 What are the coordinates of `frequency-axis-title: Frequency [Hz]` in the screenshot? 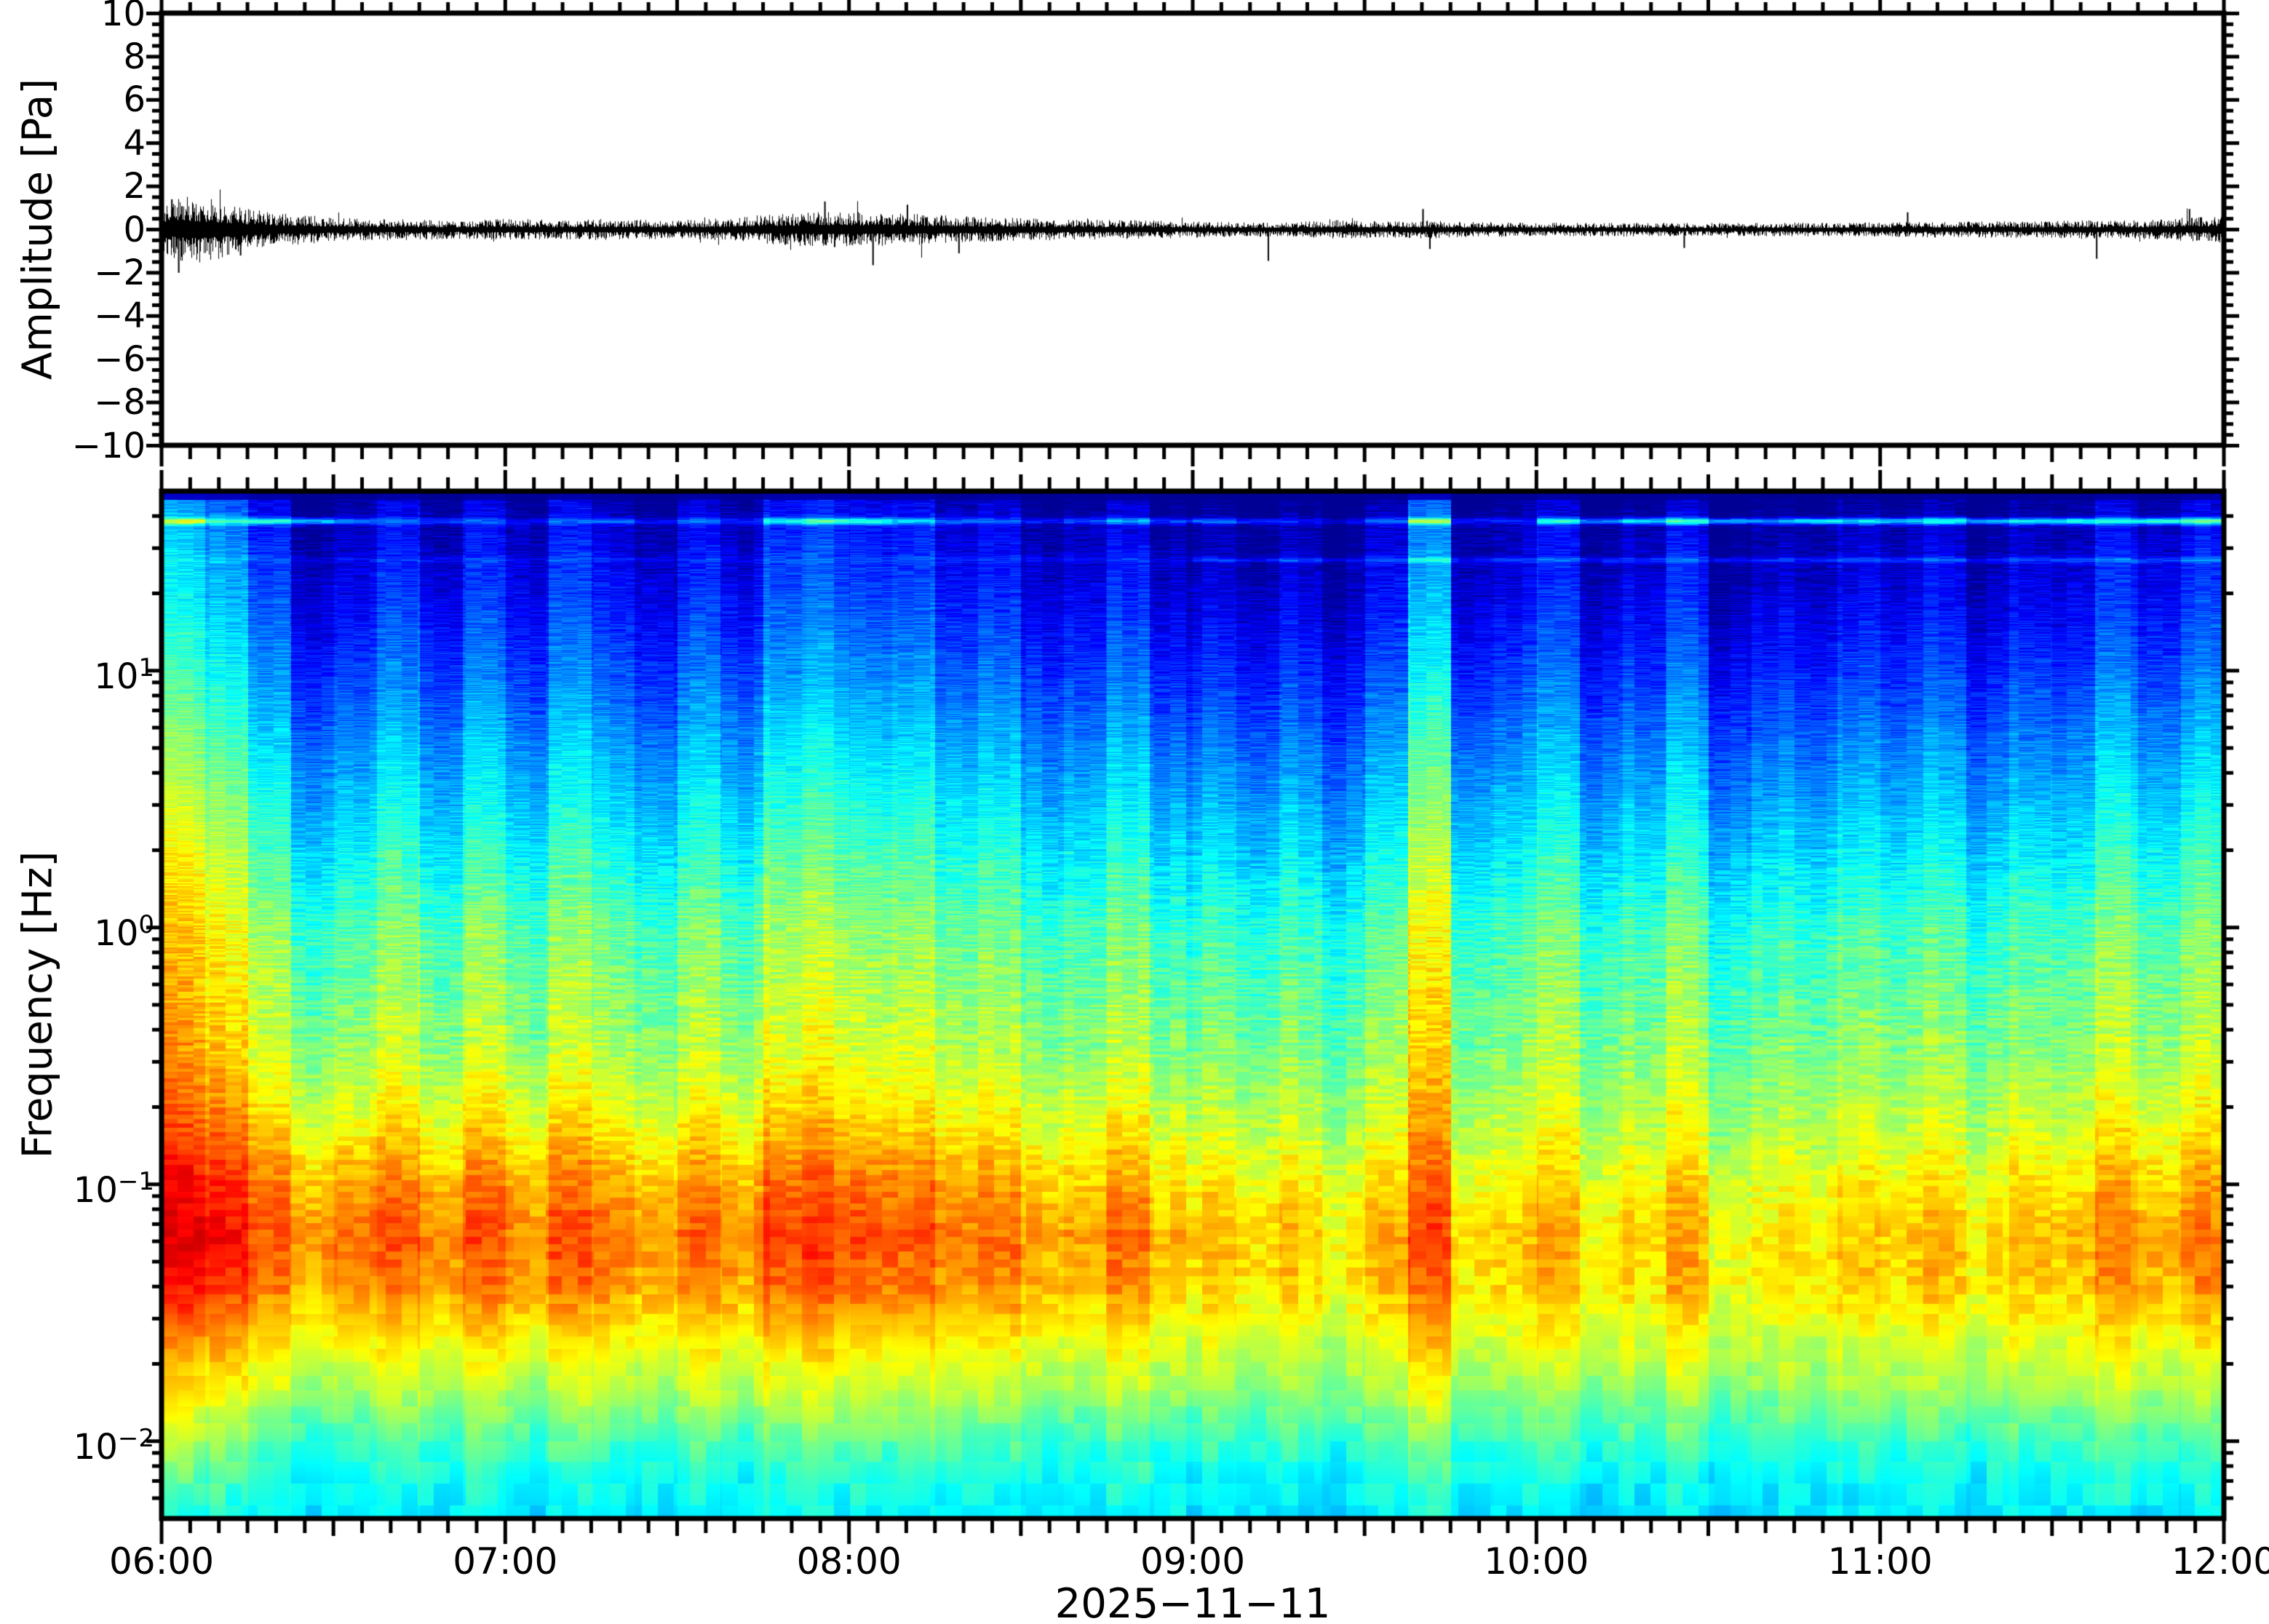 It's located at (38, 1005).